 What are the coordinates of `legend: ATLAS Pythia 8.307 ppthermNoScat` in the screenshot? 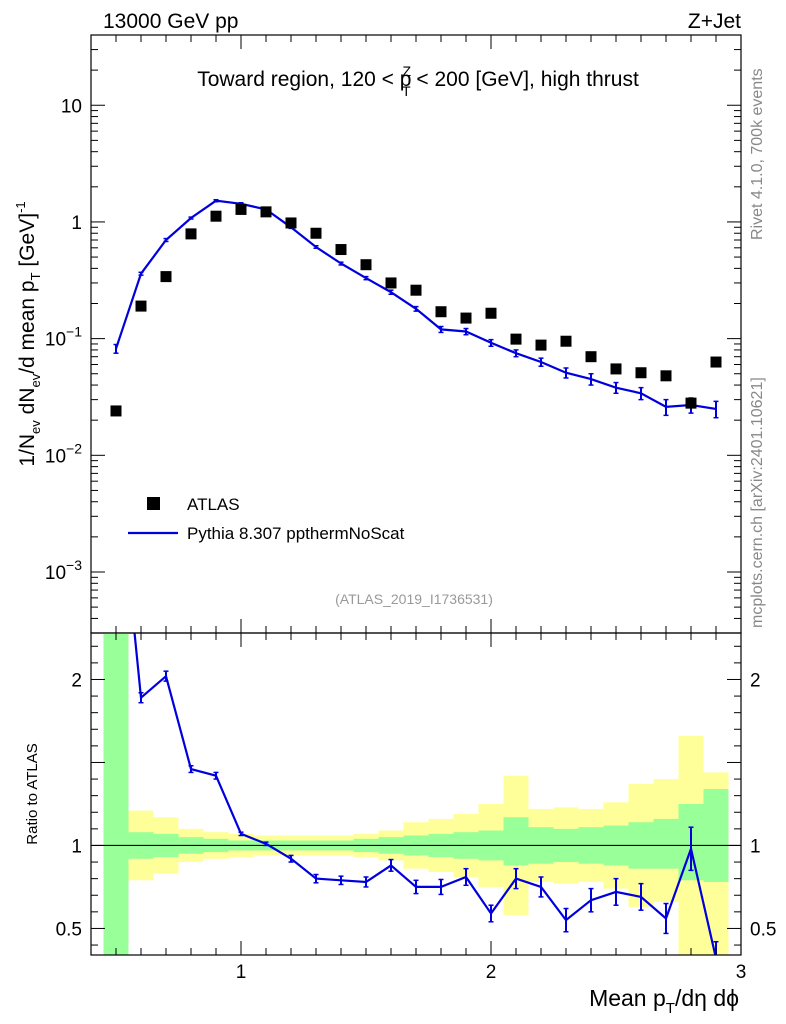 It's located at (266, 519).